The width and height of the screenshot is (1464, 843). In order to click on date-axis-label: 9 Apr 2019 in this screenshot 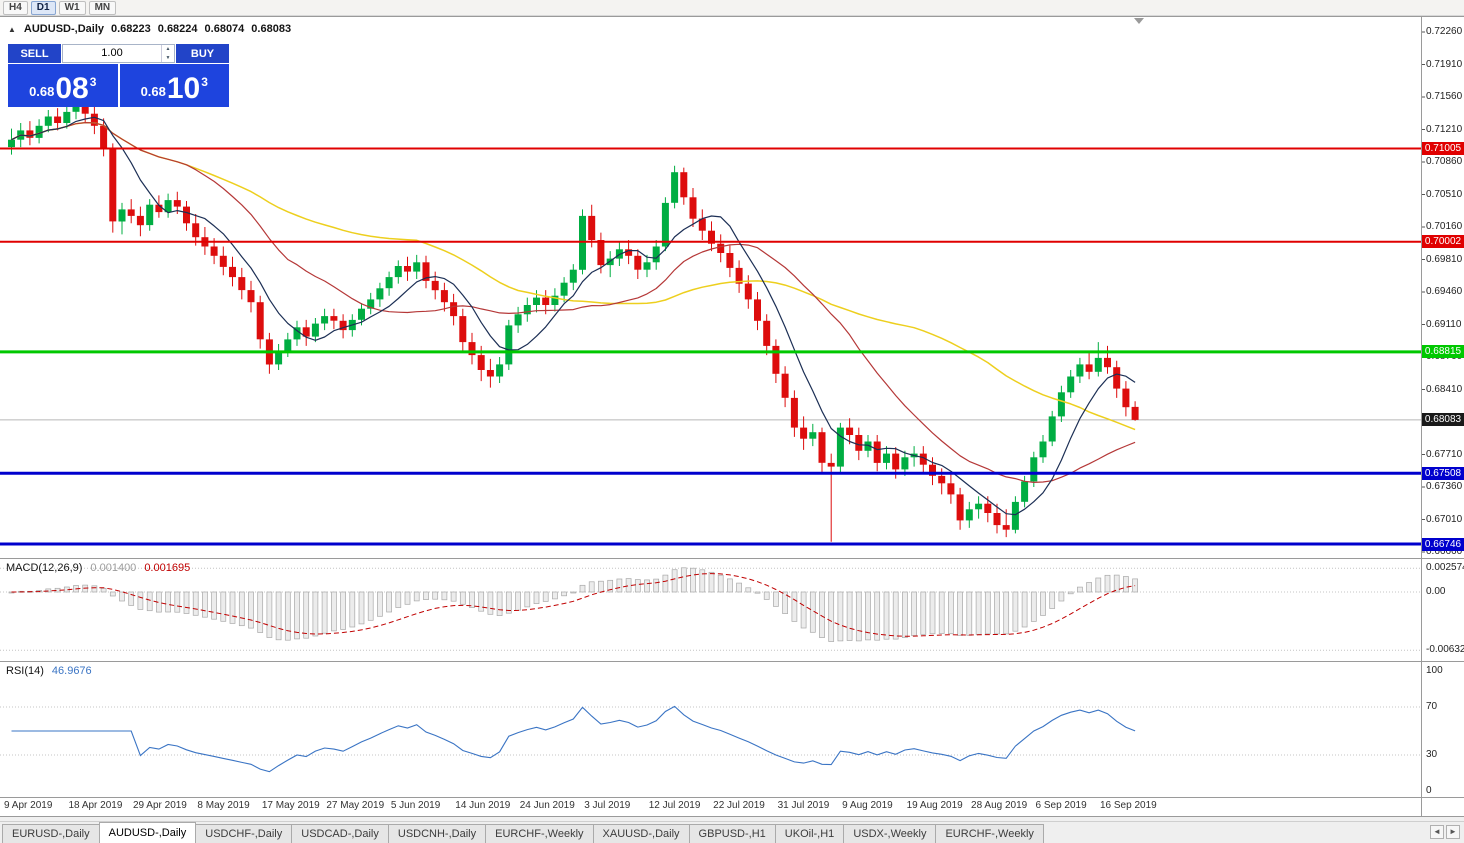, I will do `click(28, 805)`.